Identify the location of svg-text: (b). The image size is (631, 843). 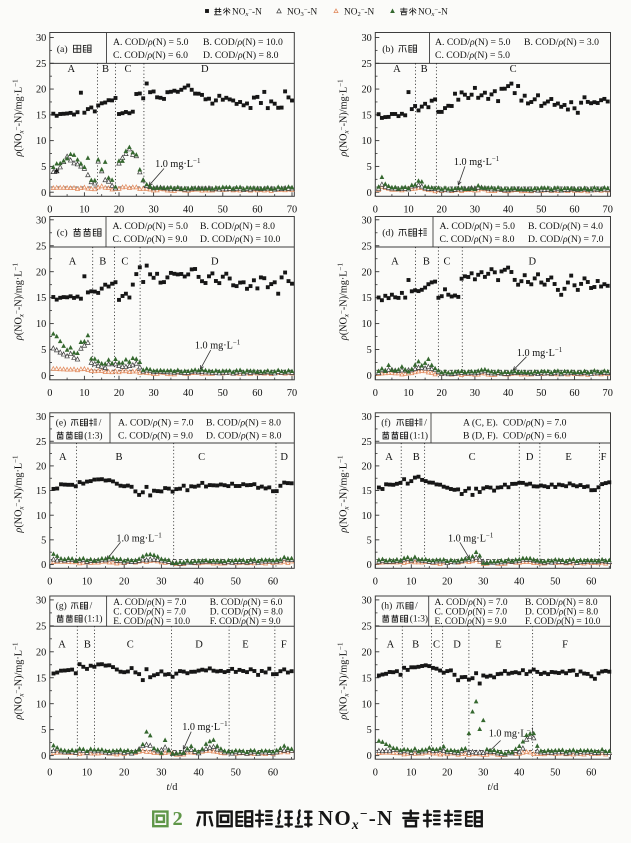
(387, 49).